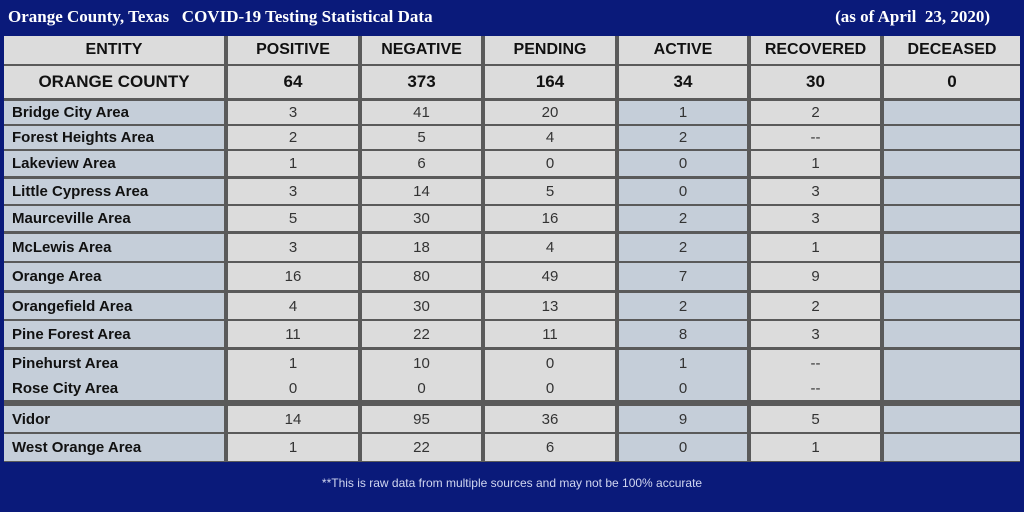  Describe the element at coordinates (952, 50) in the screenshot. I see `header-deceased: DECEASED` at that location.